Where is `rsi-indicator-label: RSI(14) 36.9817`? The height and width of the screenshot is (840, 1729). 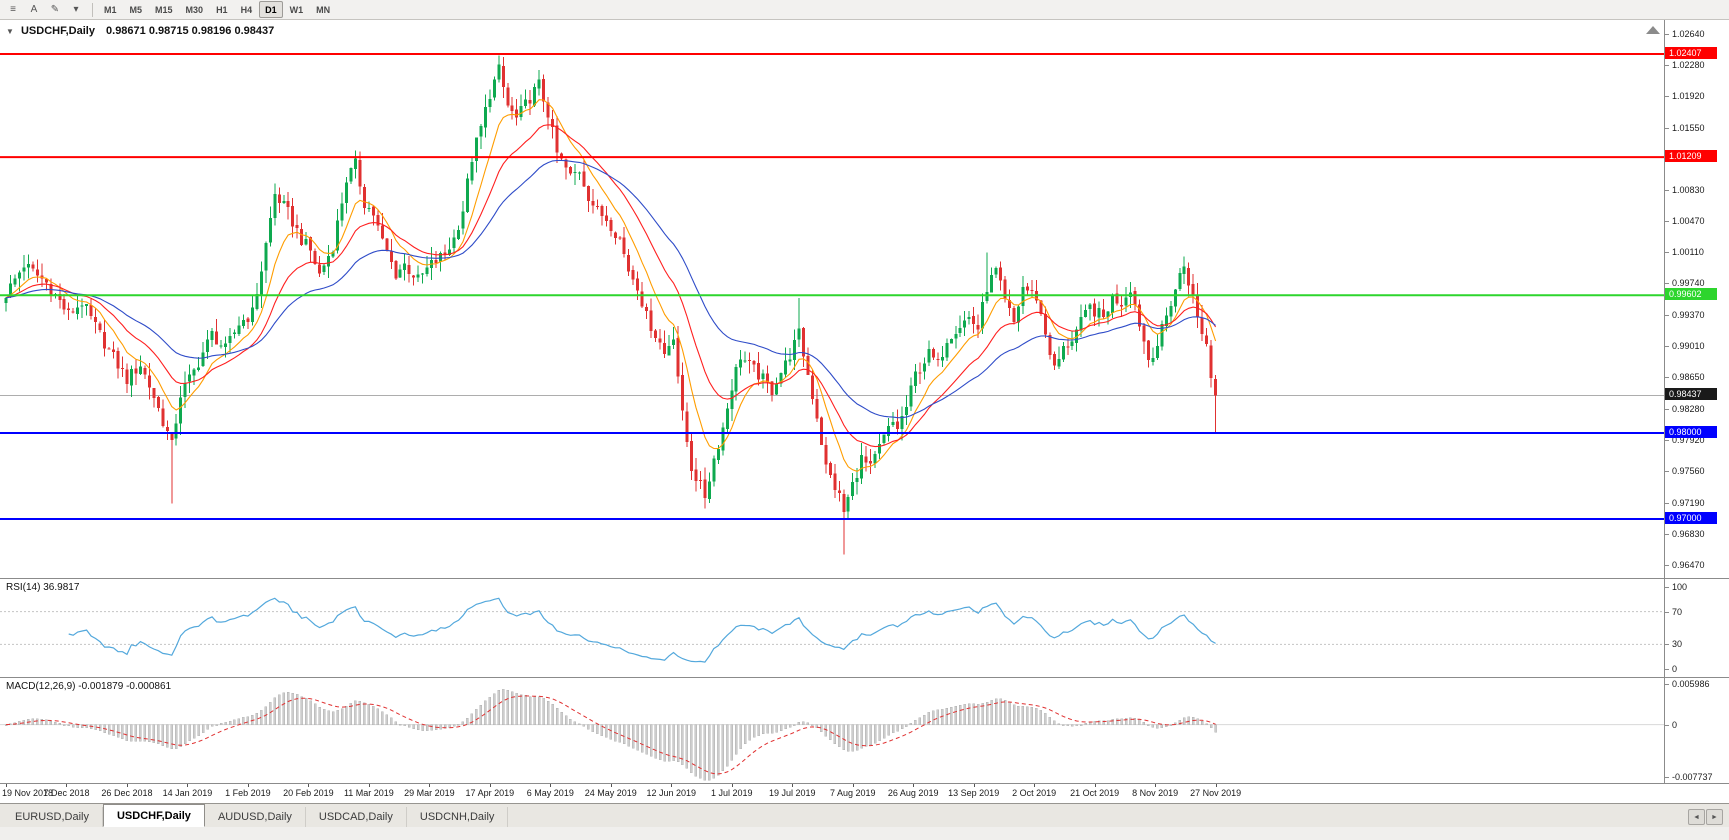 rsi-indicator-label: RSI(14) 36.9817 is located at coordinates (42, 587).